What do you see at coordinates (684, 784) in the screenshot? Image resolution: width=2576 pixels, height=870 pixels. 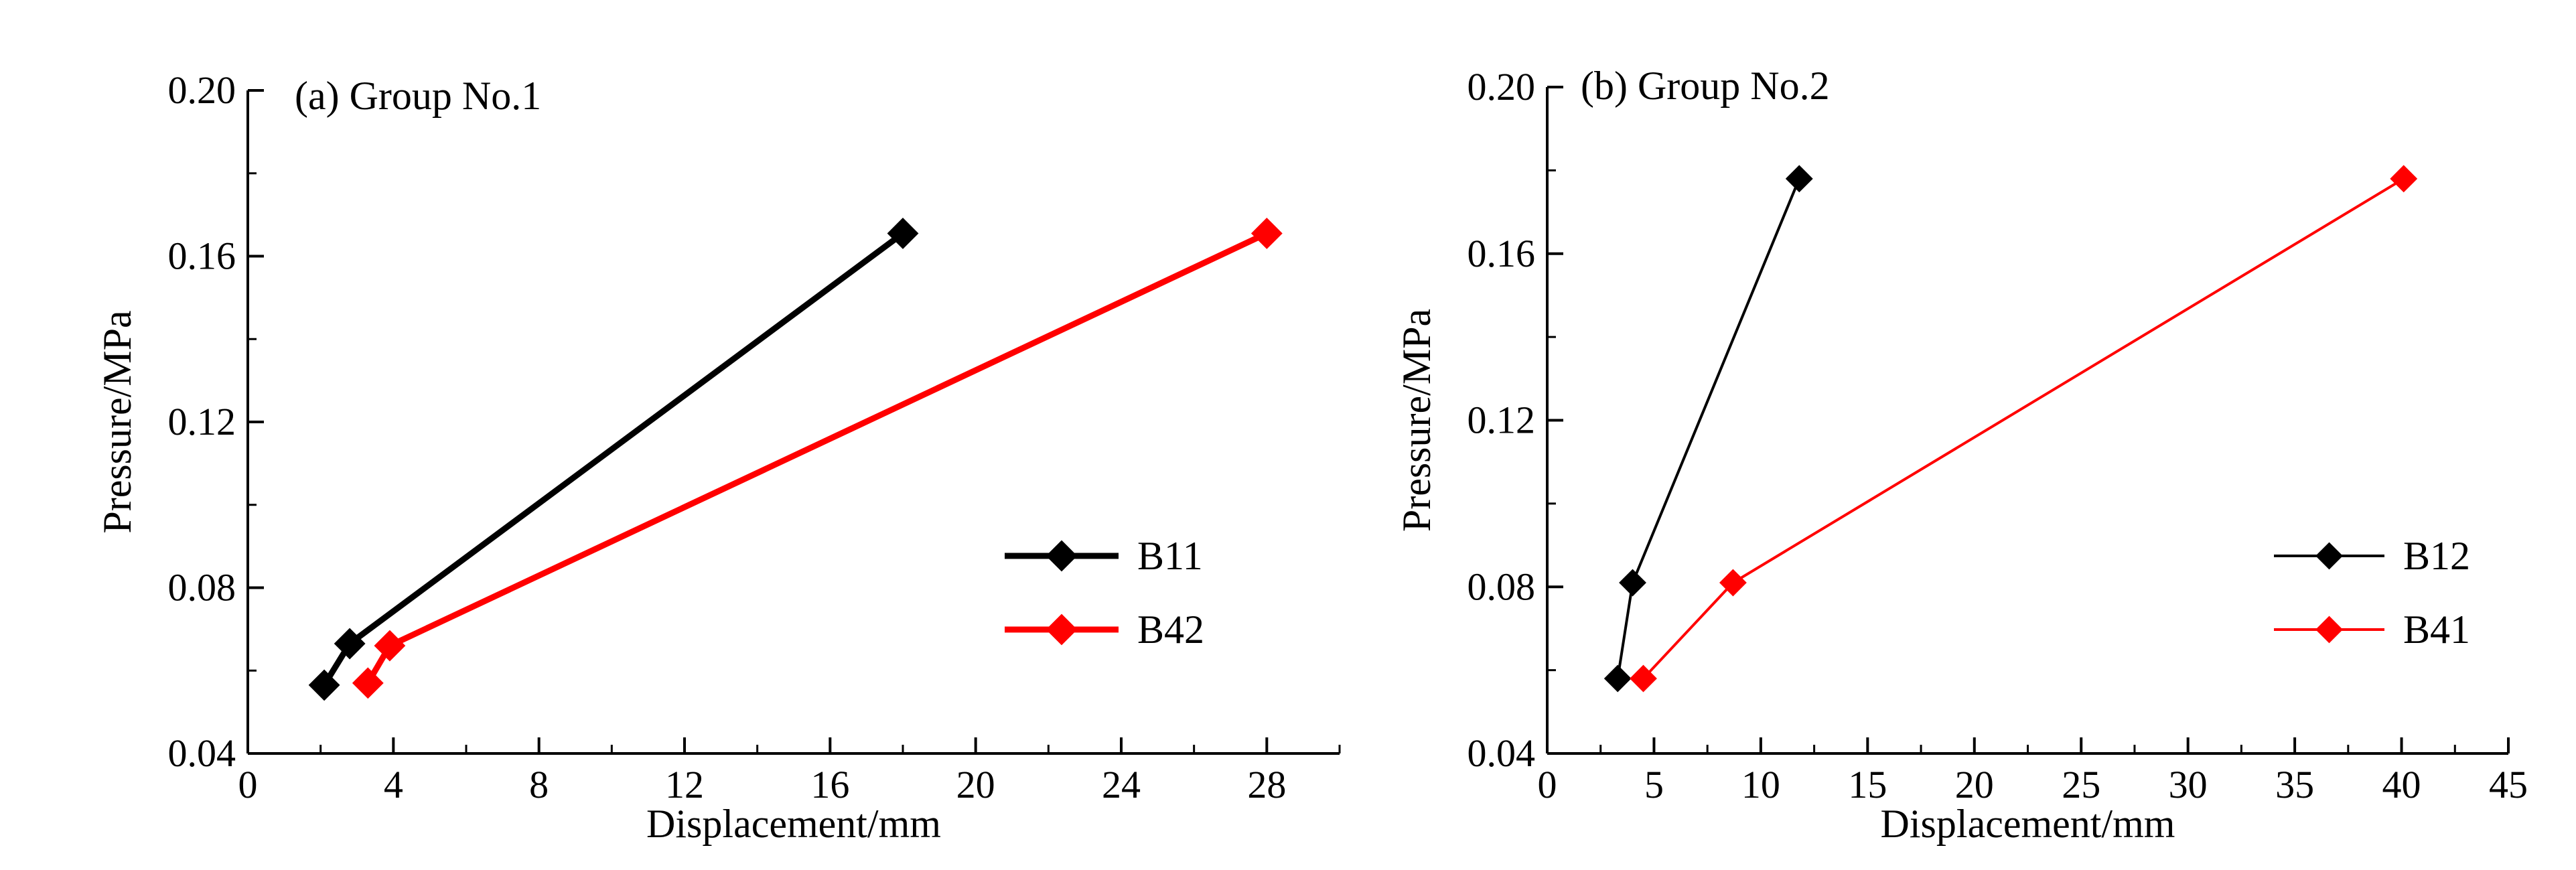 I see `x-tick-label: 12` at bounding box center [684, 784].